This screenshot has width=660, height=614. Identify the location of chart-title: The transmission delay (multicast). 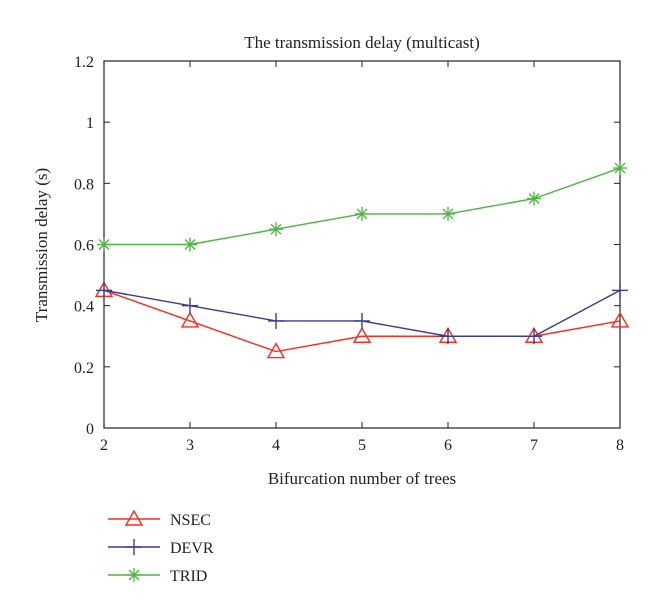
(362, 42).